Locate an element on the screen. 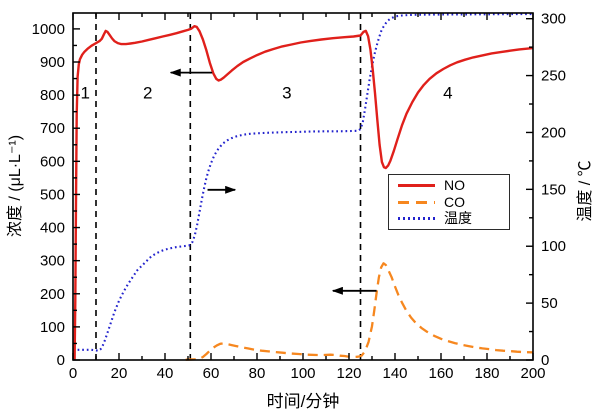 The height and width of the screenshot is (415, 600). stage-label-3: 3 is located at coordinates (286, 92).